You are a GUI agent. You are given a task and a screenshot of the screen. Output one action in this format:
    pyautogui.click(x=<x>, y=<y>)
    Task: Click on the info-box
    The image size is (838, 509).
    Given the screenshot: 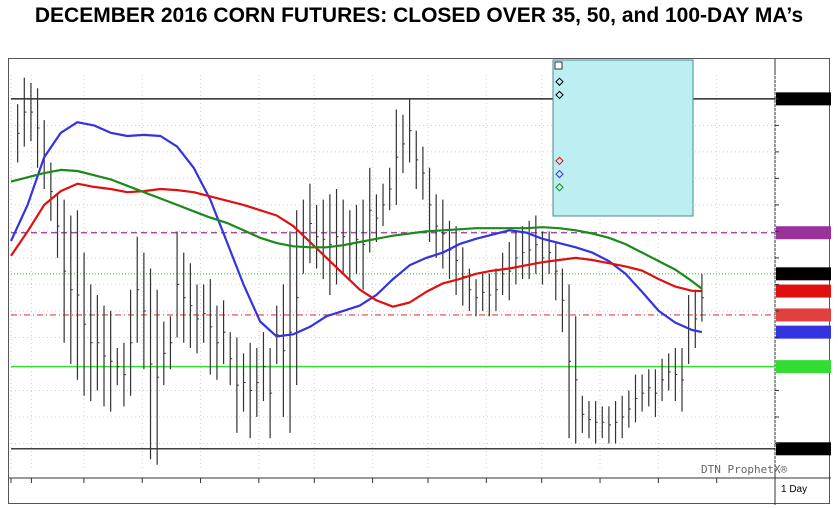 What is the action you would take?
    pyautogui.click(x=623, y=138)
    